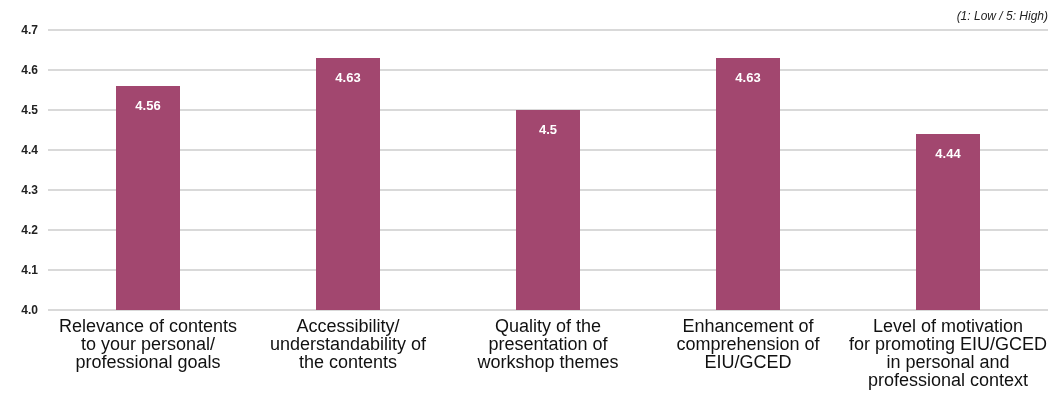  Describe the element at coordinates (548, 129) in the screenshot. I see `data-label: 4.5` at that location.